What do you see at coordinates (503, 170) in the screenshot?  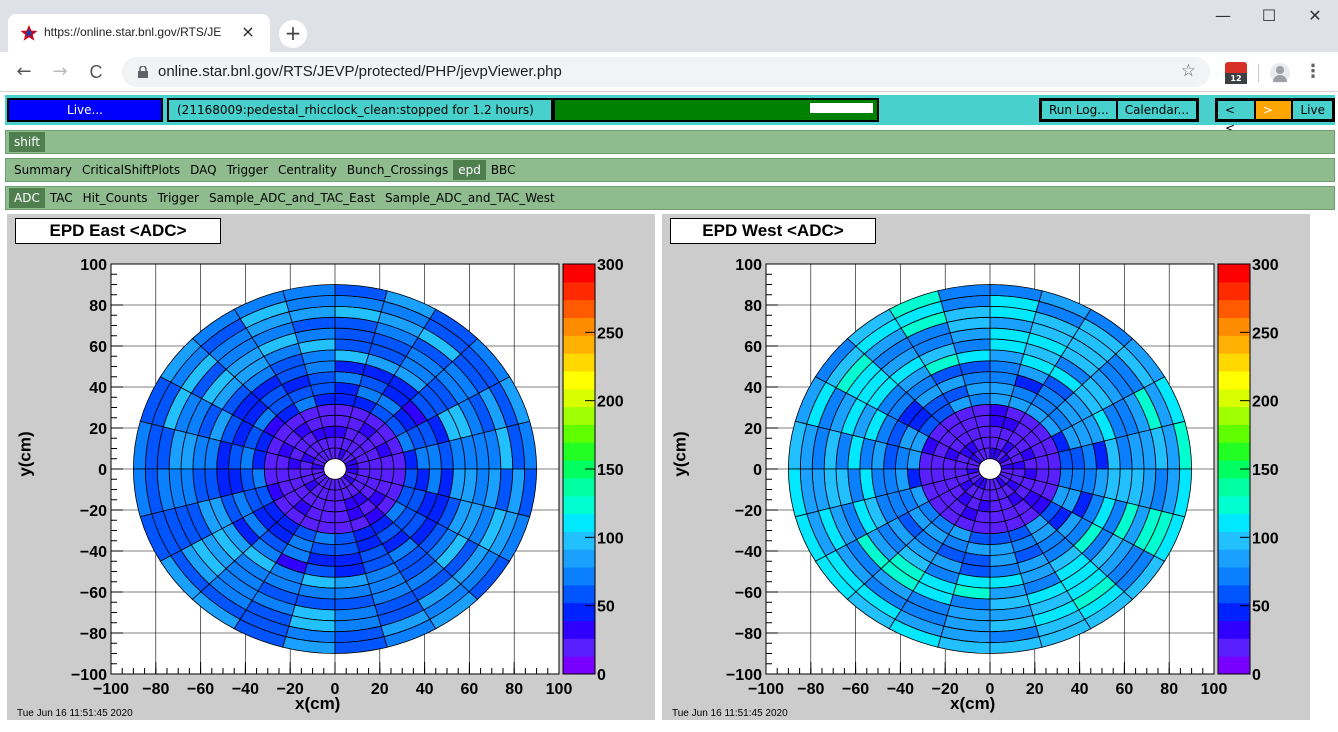 I see `menu-item-bbc: BBC` at bounding box center [503, 170].